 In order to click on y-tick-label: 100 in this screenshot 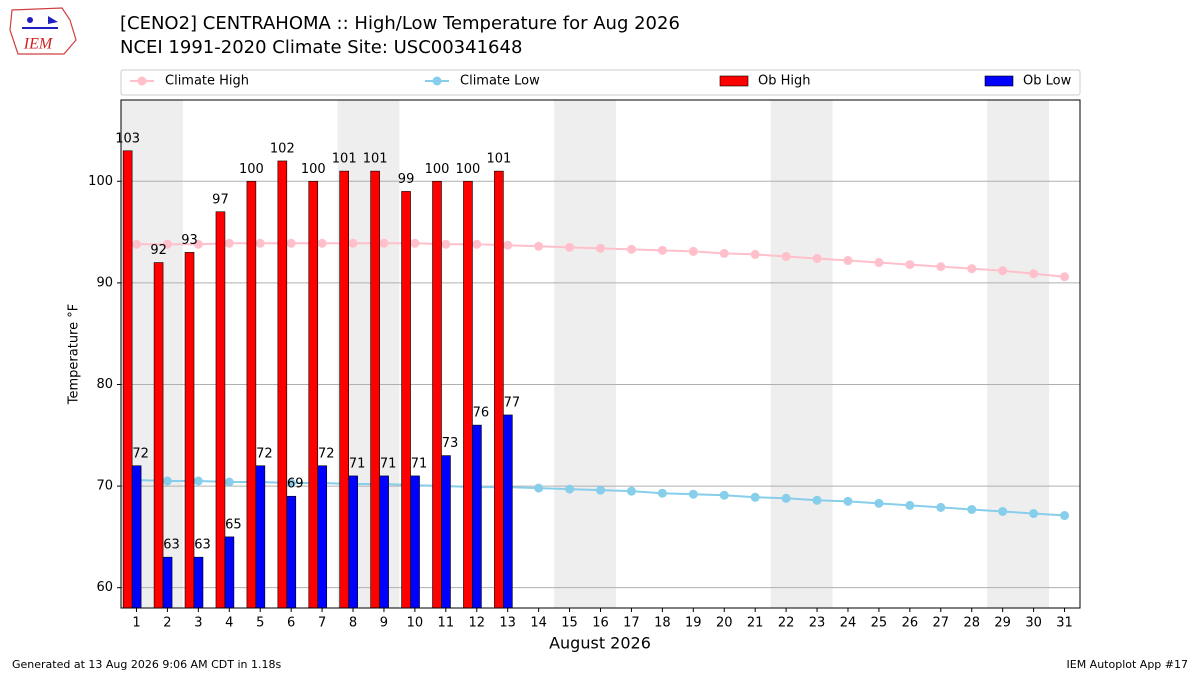, I will do `click(100, 181)`.